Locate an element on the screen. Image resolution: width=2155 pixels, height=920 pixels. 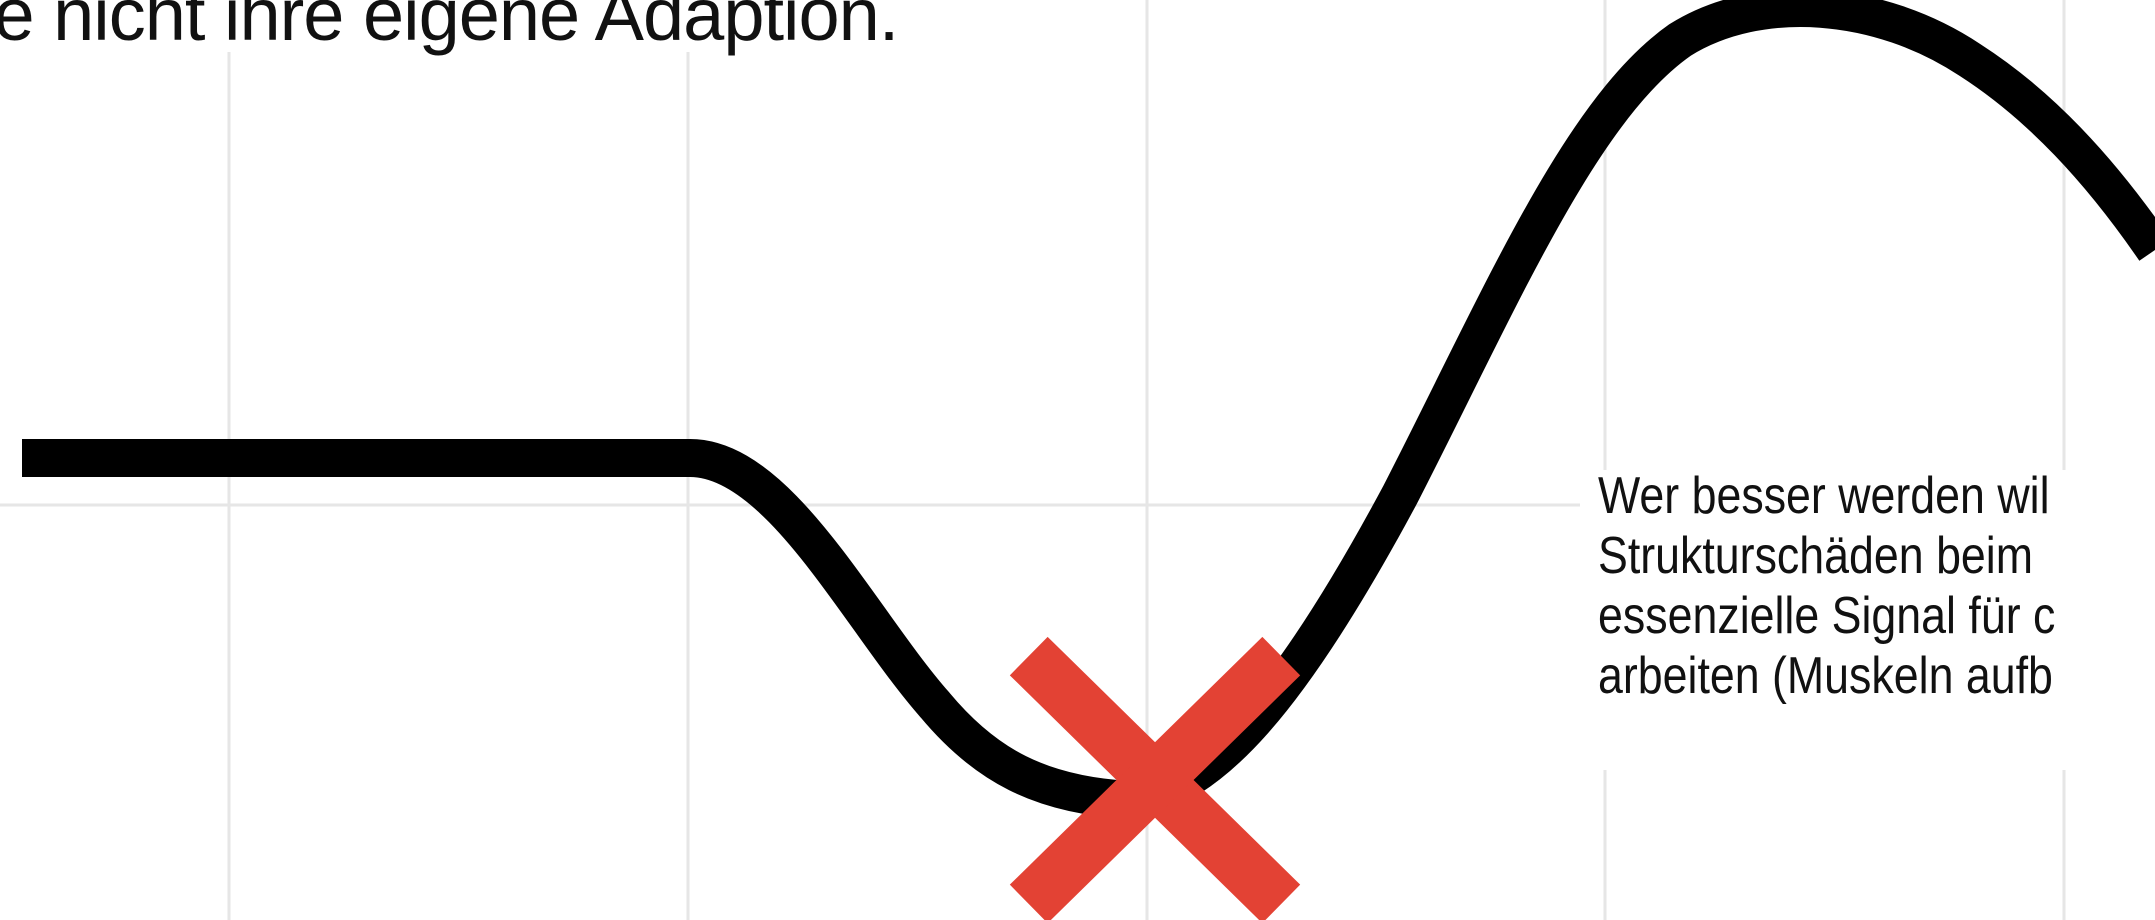
cross-icon is located at coordinates (1155, 778).